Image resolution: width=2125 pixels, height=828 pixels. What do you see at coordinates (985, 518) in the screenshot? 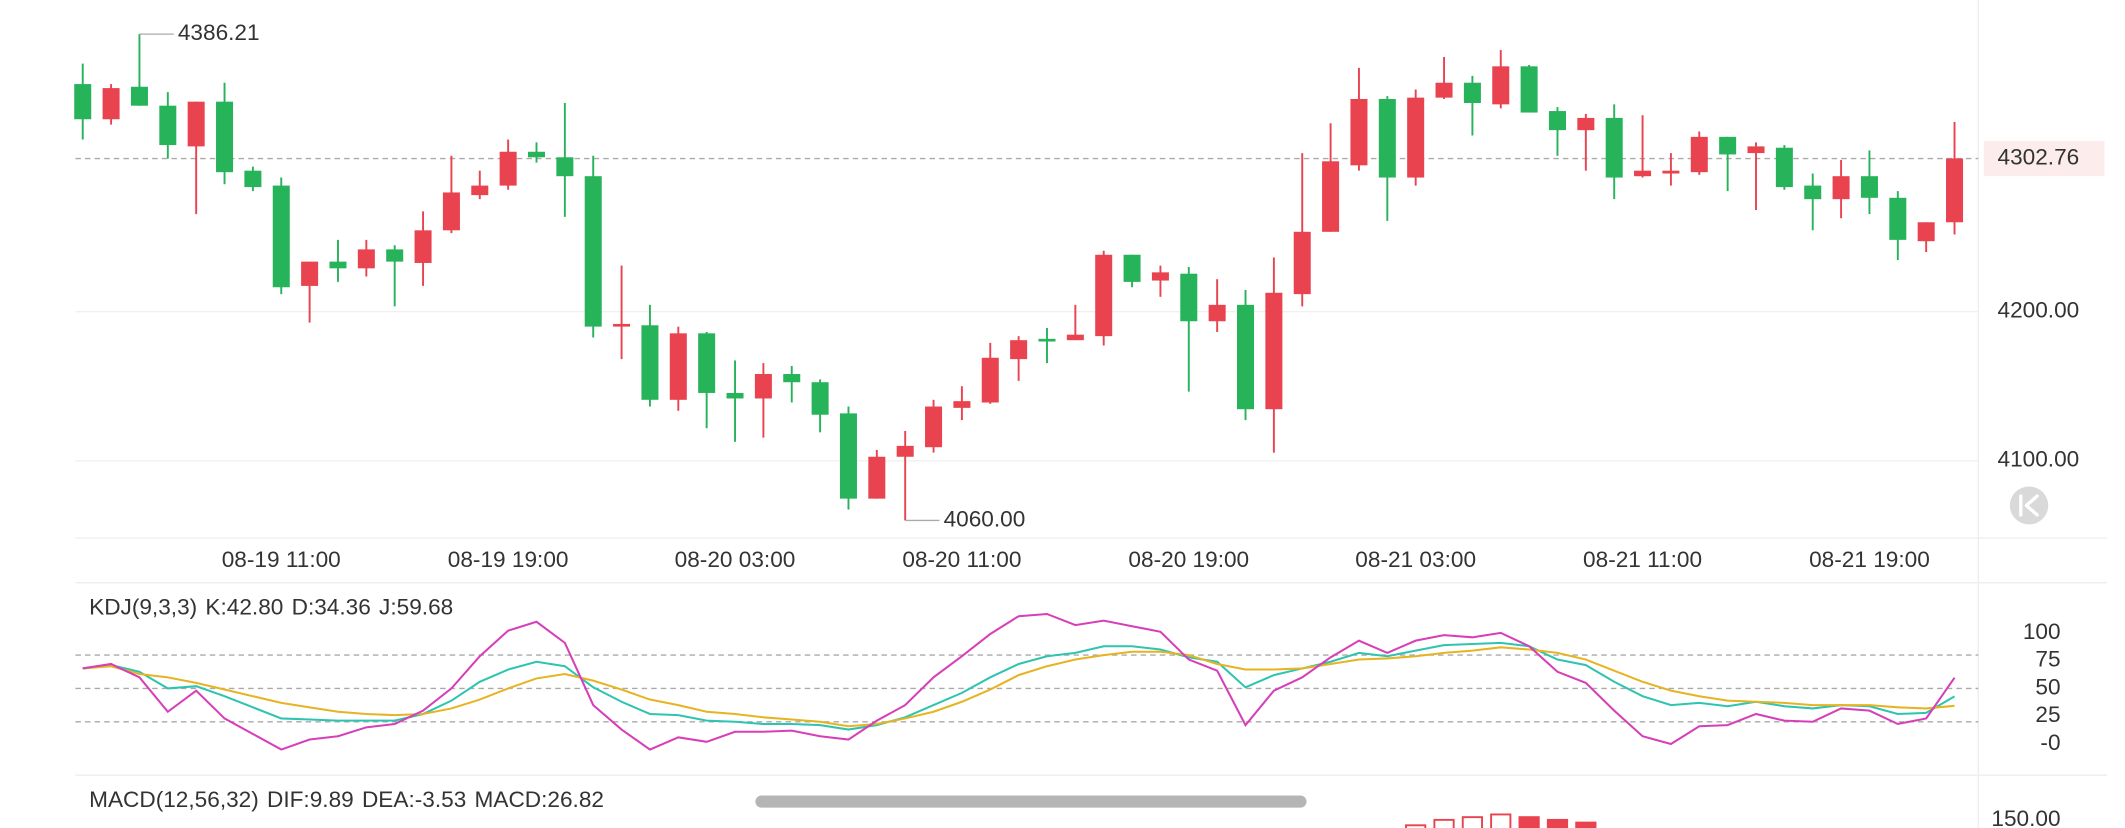
I see `extreme-label: 4060.00` at bounding box center [985, 518].